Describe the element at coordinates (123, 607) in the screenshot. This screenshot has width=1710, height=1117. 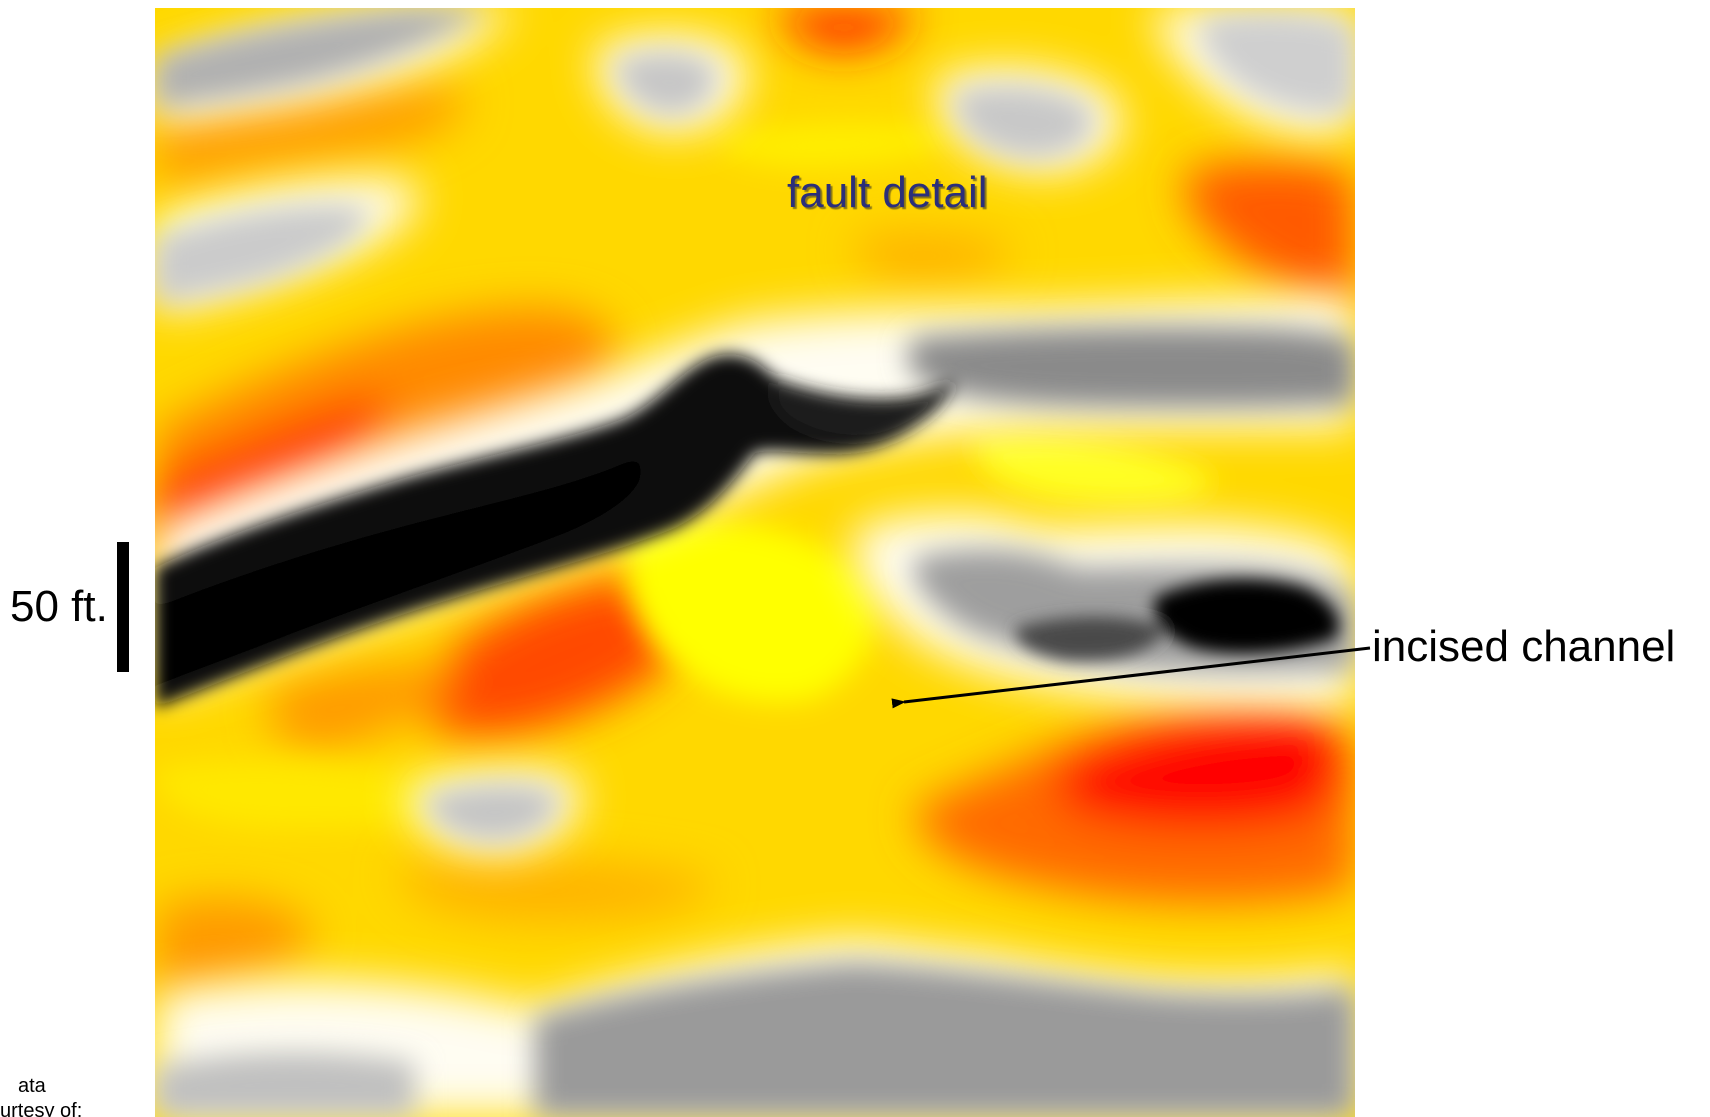
I see `vertical-scale-bar` at that location.